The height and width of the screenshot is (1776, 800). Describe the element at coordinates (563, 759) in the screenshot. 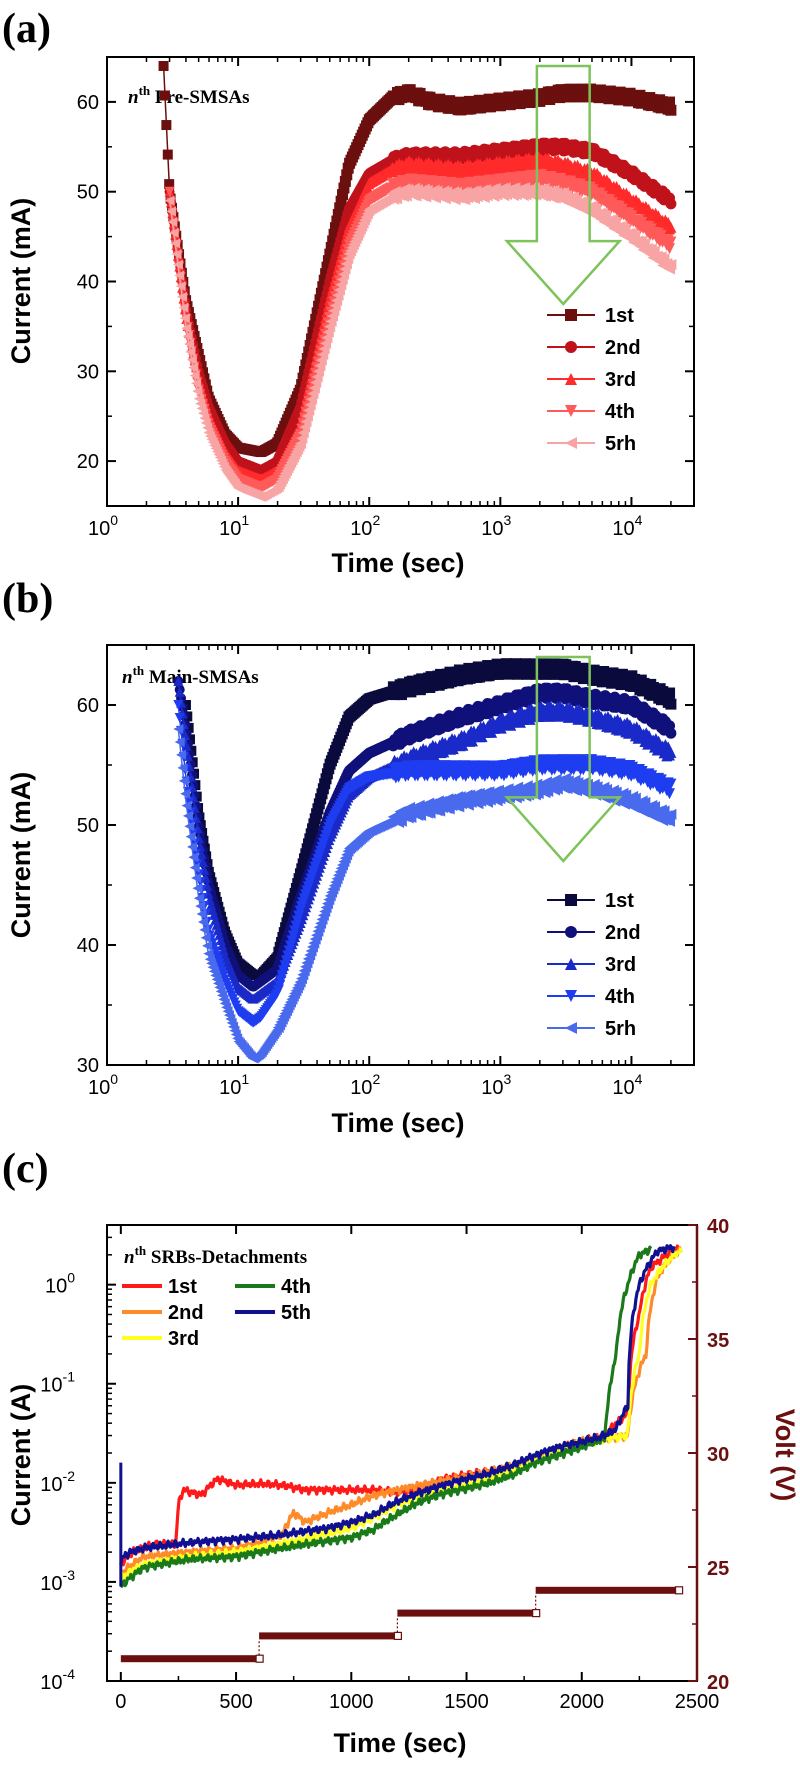

I see `down-arrow-shape` at that location.